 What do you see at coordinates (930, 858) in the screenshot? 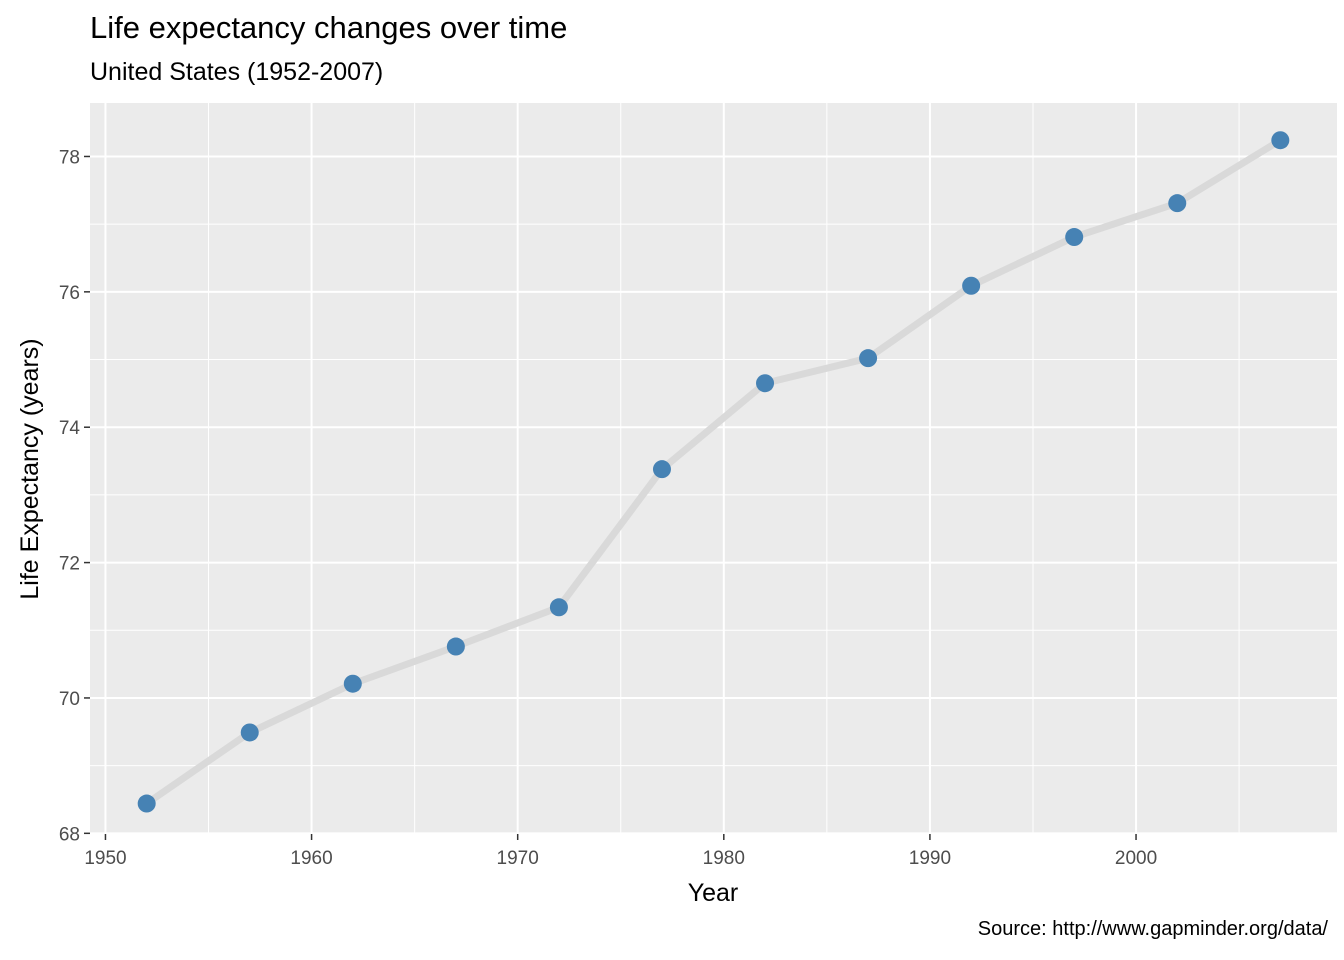
I see `x-tick-label: 1990` at bounding box center [930, 858].